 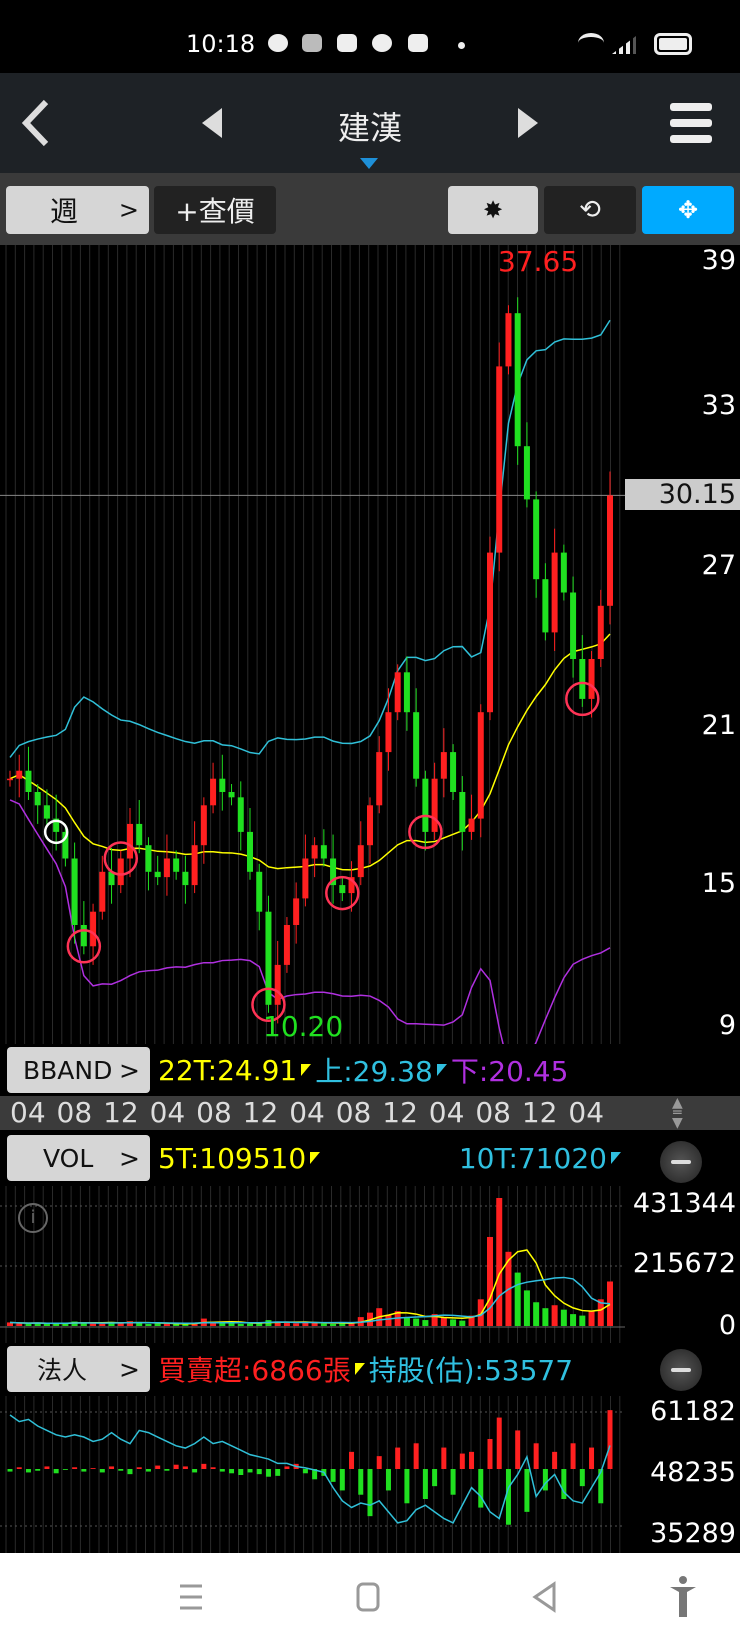 What do you see at coordinates (692, 123) in the screenshot?
I see `menu-icon` at bounding box center [692, 123].